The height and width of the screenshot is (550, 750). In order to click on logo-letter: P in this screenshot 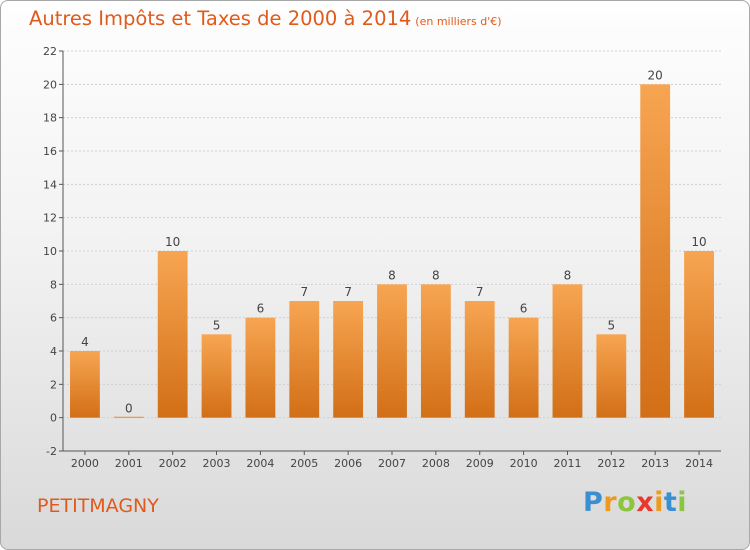, I will do `click(593, 502)`.